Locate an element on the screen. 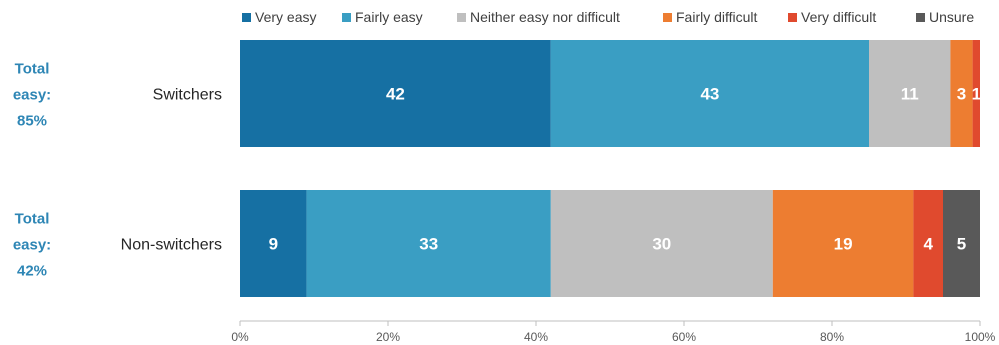 The image size is (999, 345). x-tick-label-4: 80% is located at coordinates (832, 337).